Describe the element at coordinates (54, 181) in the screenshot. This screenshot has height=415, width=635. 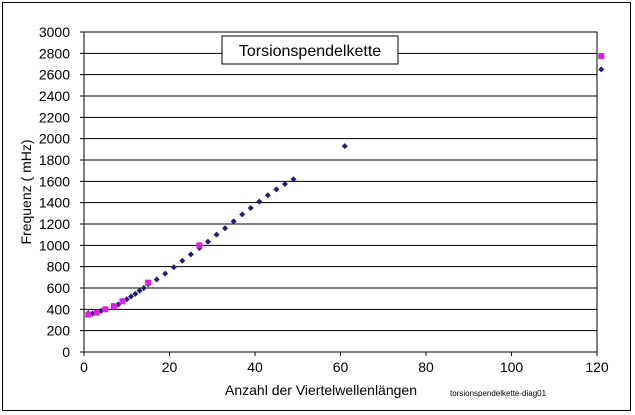
I see `y-tick-label: 1600` at that location.